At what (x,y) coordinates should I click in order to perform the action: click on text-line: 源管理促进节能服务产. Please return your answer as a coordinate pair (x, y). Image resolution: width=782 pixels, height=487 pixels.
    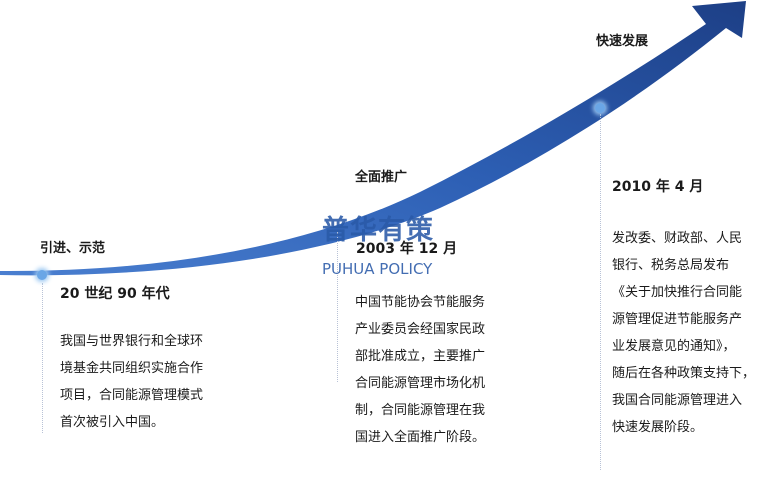
    Looking at the image, I should click on (677, 319).